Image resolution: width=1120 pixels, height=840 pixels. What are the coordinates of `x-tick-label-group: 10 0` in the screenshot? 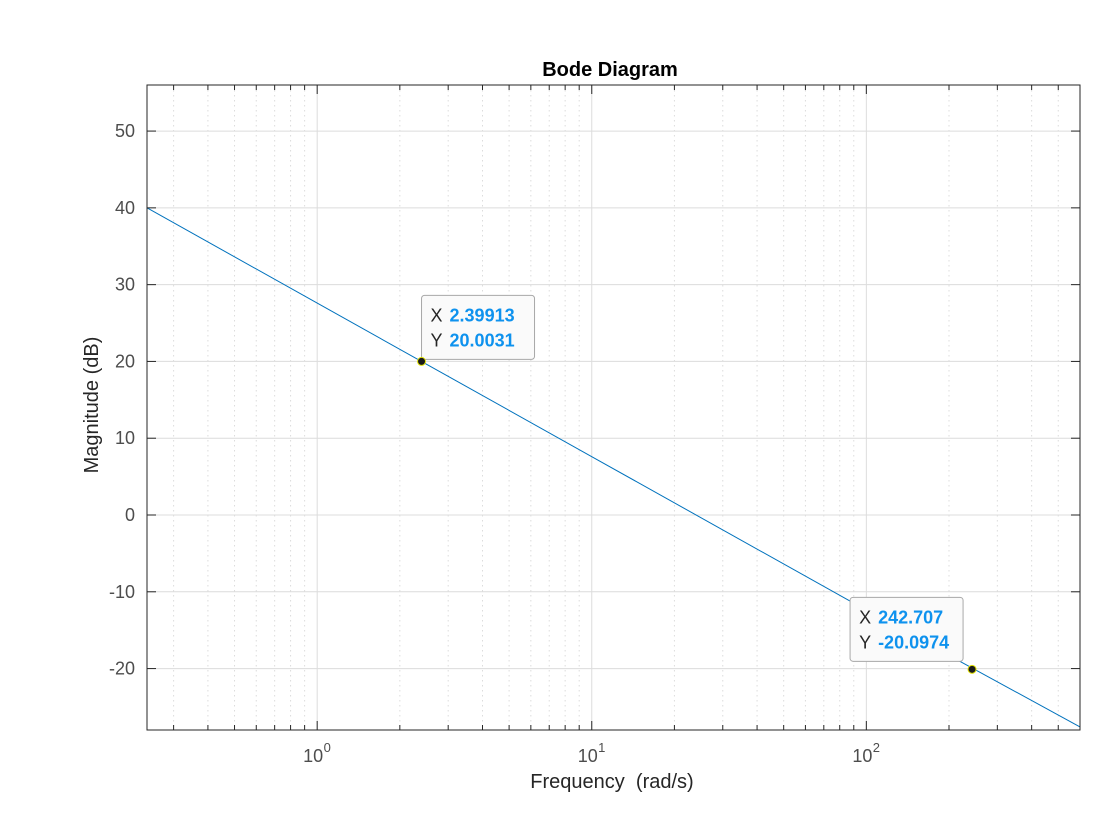 It's located at (317, 753).